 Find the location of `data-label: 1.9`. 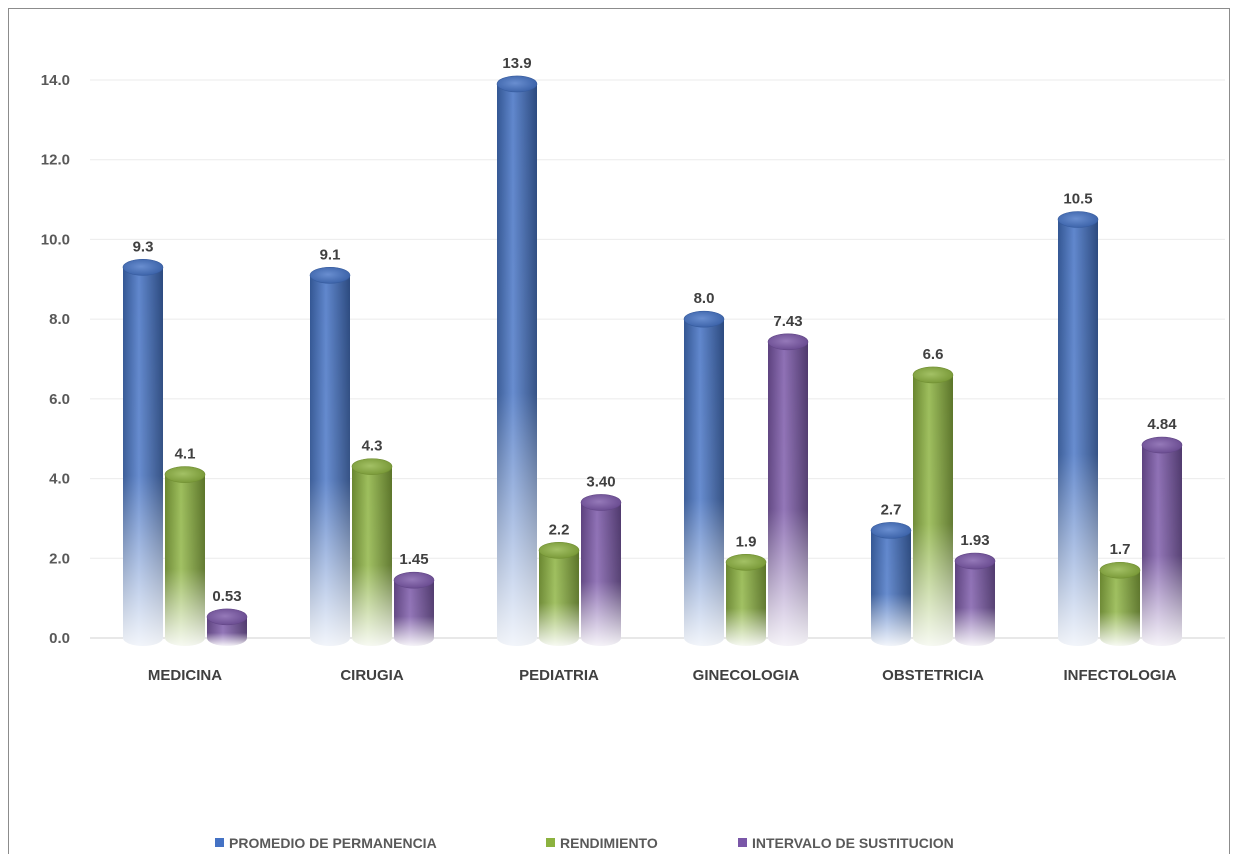

data-label: 1.9 is located at coordinates (746, 541).